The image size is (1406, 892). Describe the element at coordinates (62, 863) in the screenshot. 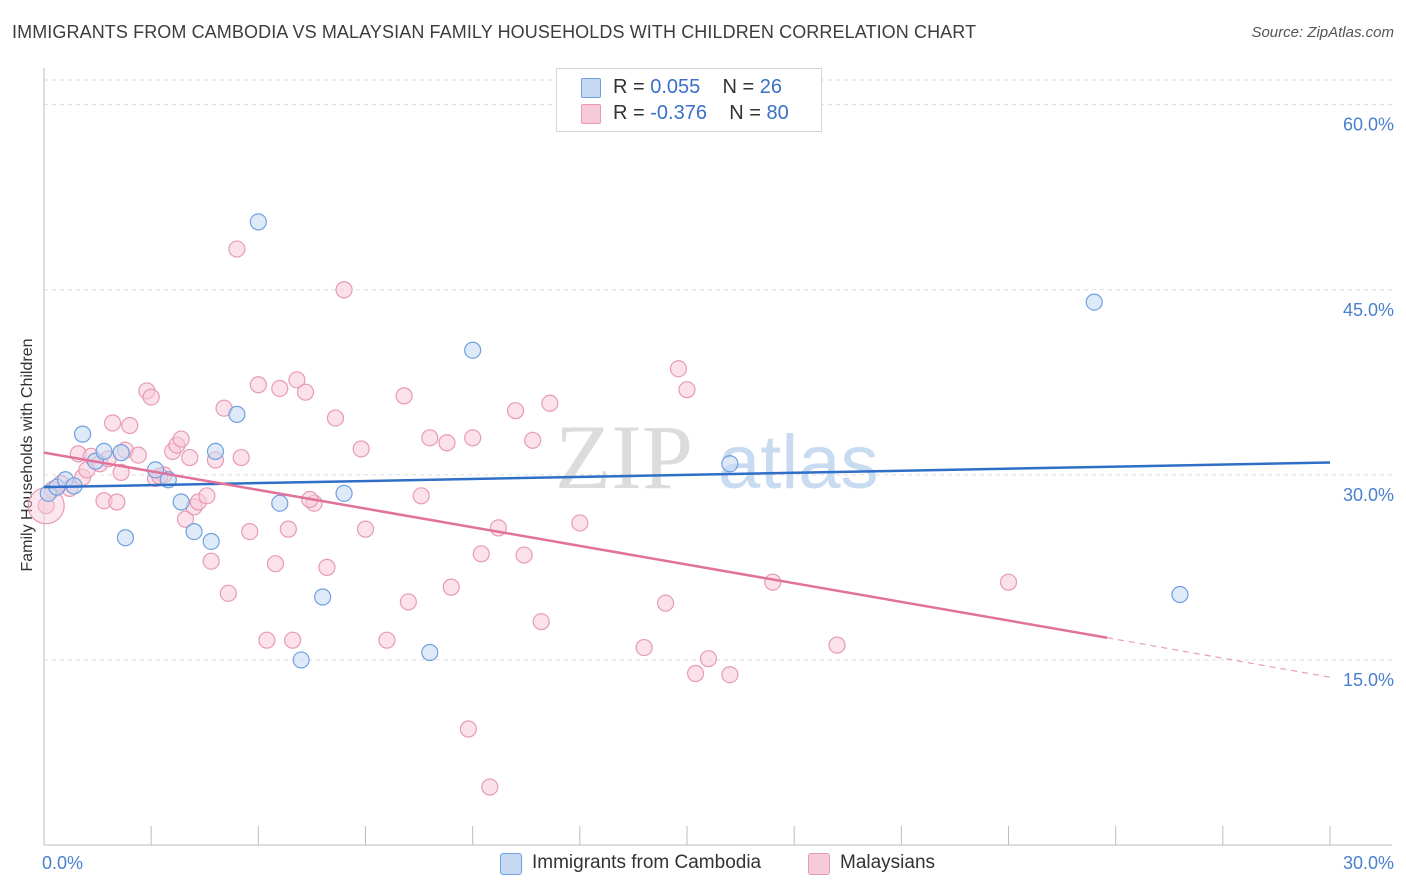

I see `x-tick-label-left: 0.0%` at that location.